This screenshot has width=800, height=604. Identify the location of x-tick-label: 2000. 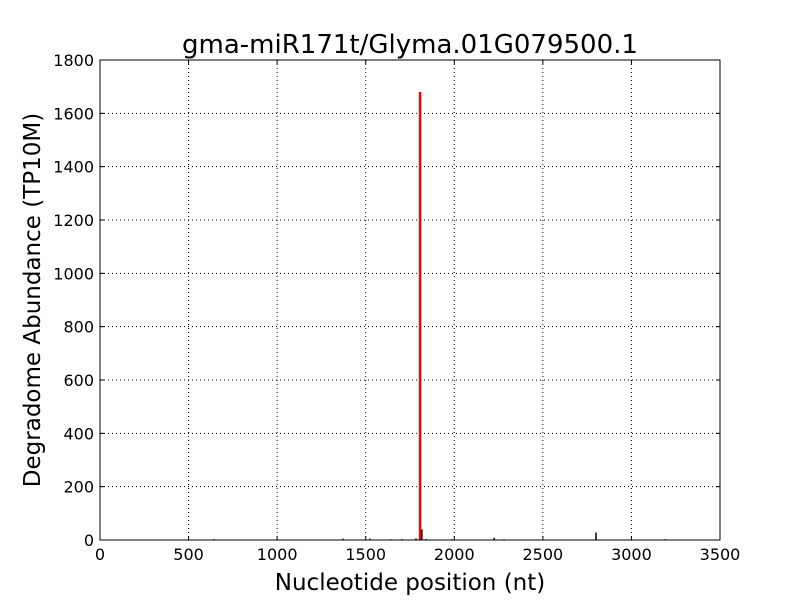
(454, 554).